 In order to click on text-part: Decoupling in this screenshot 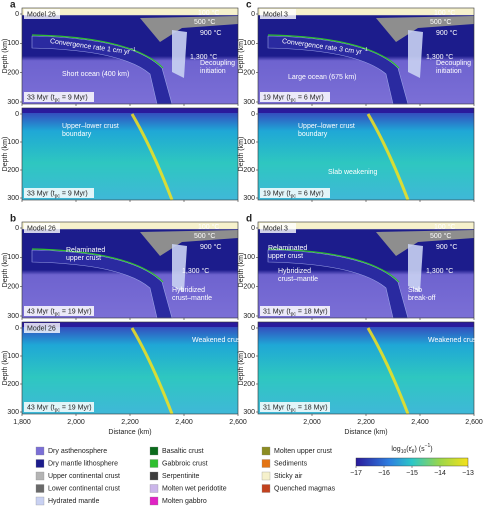, I will do `click(217, 63)`.